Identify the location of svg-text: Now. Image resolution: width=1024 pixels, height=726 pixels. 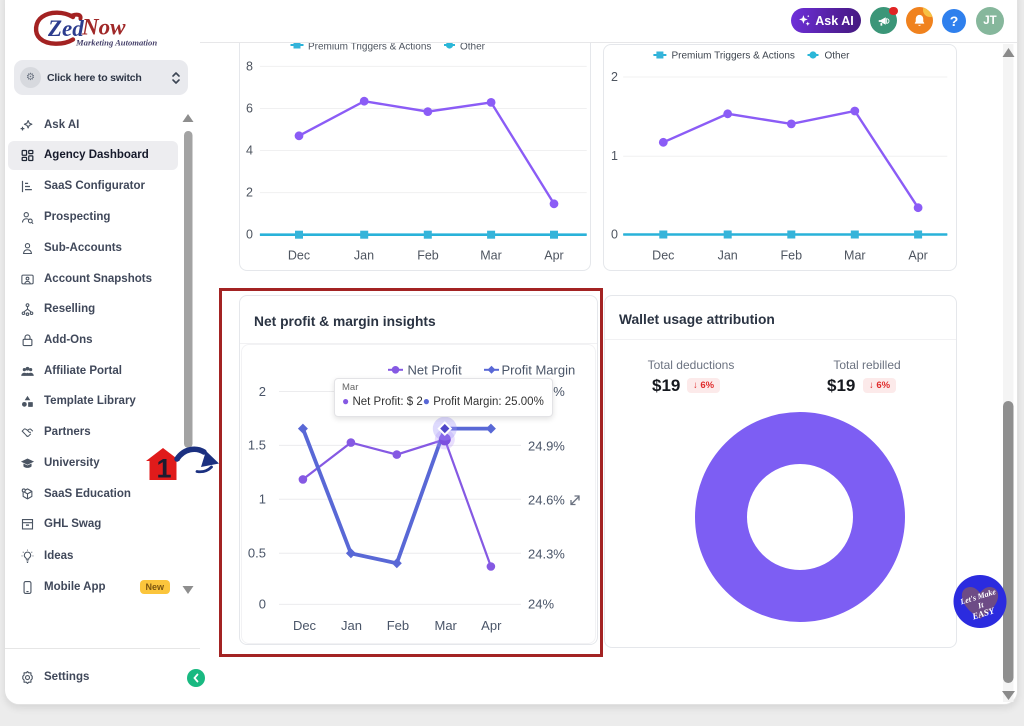
(103, 27).